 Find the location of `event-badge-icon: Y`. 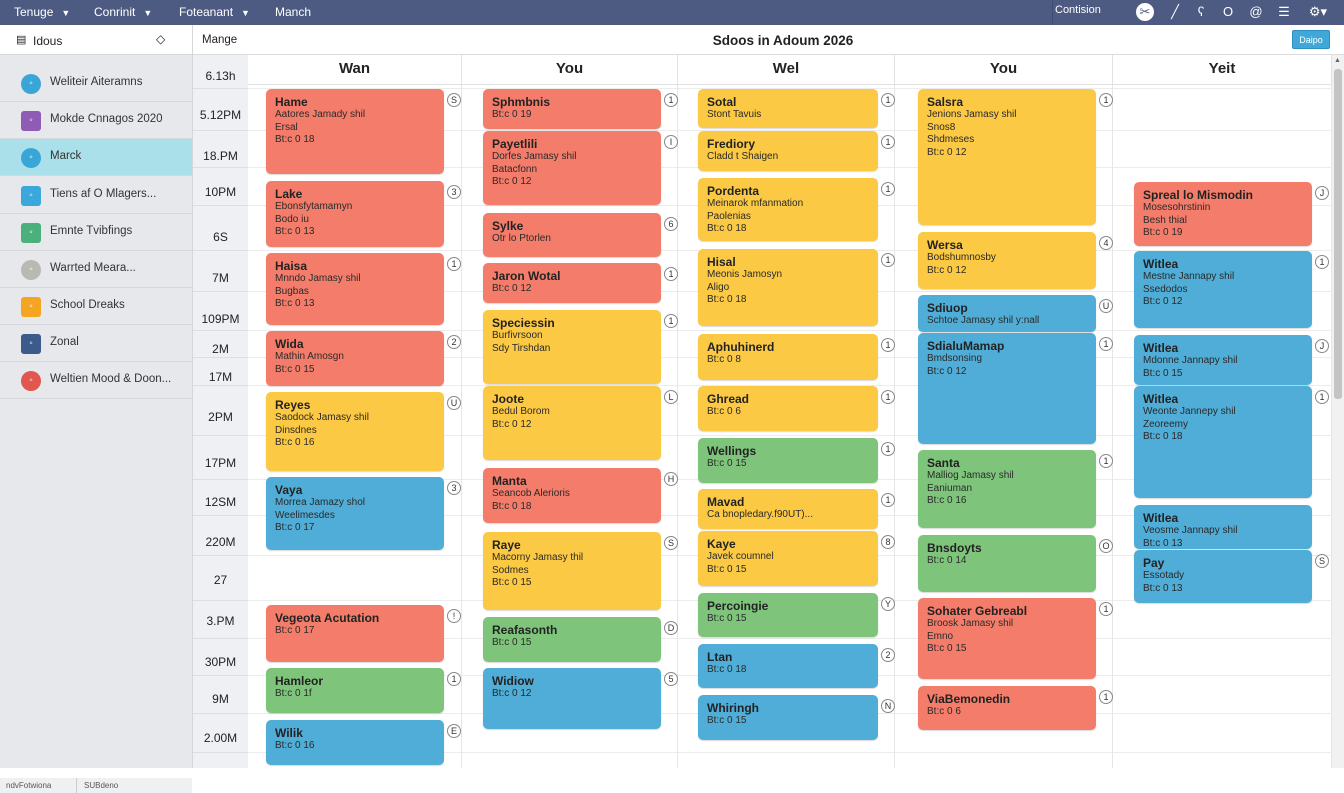

event-badge-icon: Y is located at coordinates (888, 604).